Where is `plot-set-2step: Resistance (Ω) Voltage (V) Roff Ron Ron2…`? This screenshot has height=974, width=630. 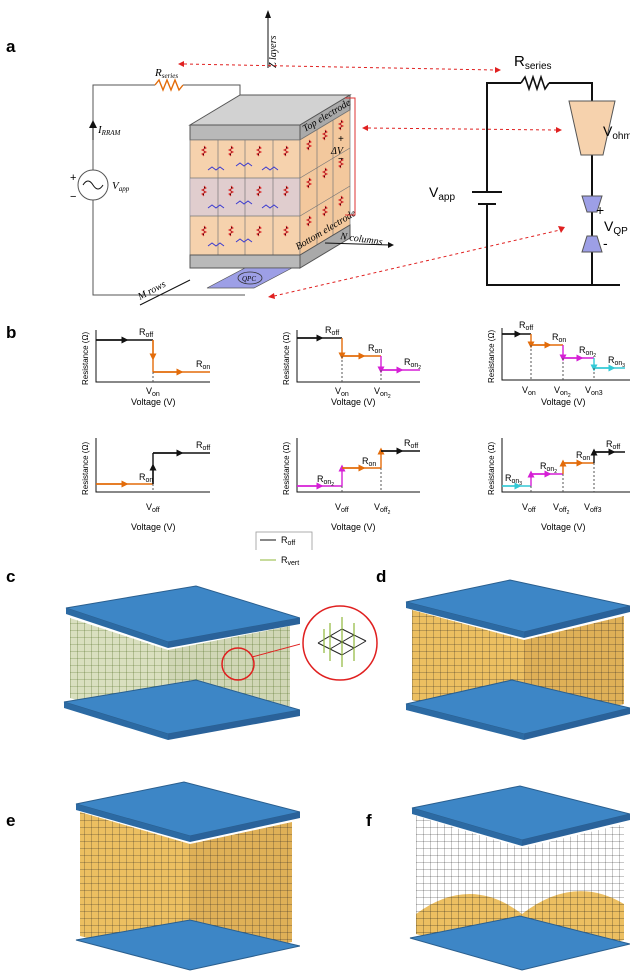 plot-set-2step: Resistance (Ω) Voltage (V) Roff Ron Ron2… is located at coordinates (351, 366).